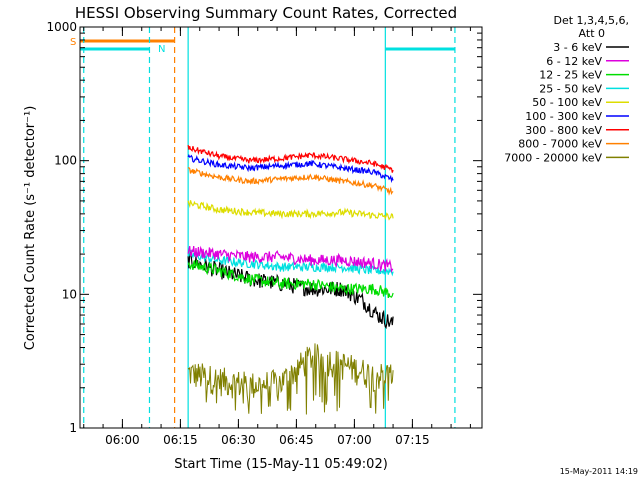 The width and height of the screenshot is (640, 480). Describe the element at coordinates (599, 471) in the screenshot. I see `timestamp: 15-May-2011 14:19` at that location.